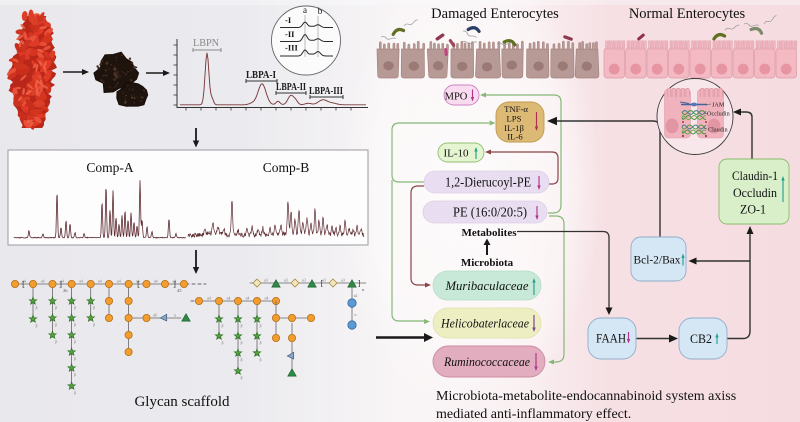  Describe the element at coordinates (291, 48) in the screenshot. I see `svg-text: -III` at that location.